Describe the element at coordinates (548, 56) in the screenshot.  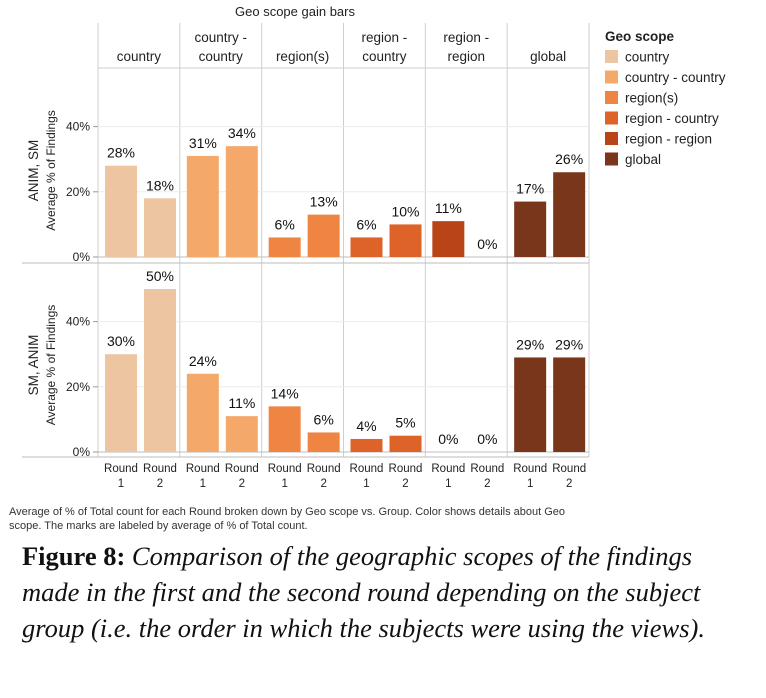
I see `column-header: global` at that location.